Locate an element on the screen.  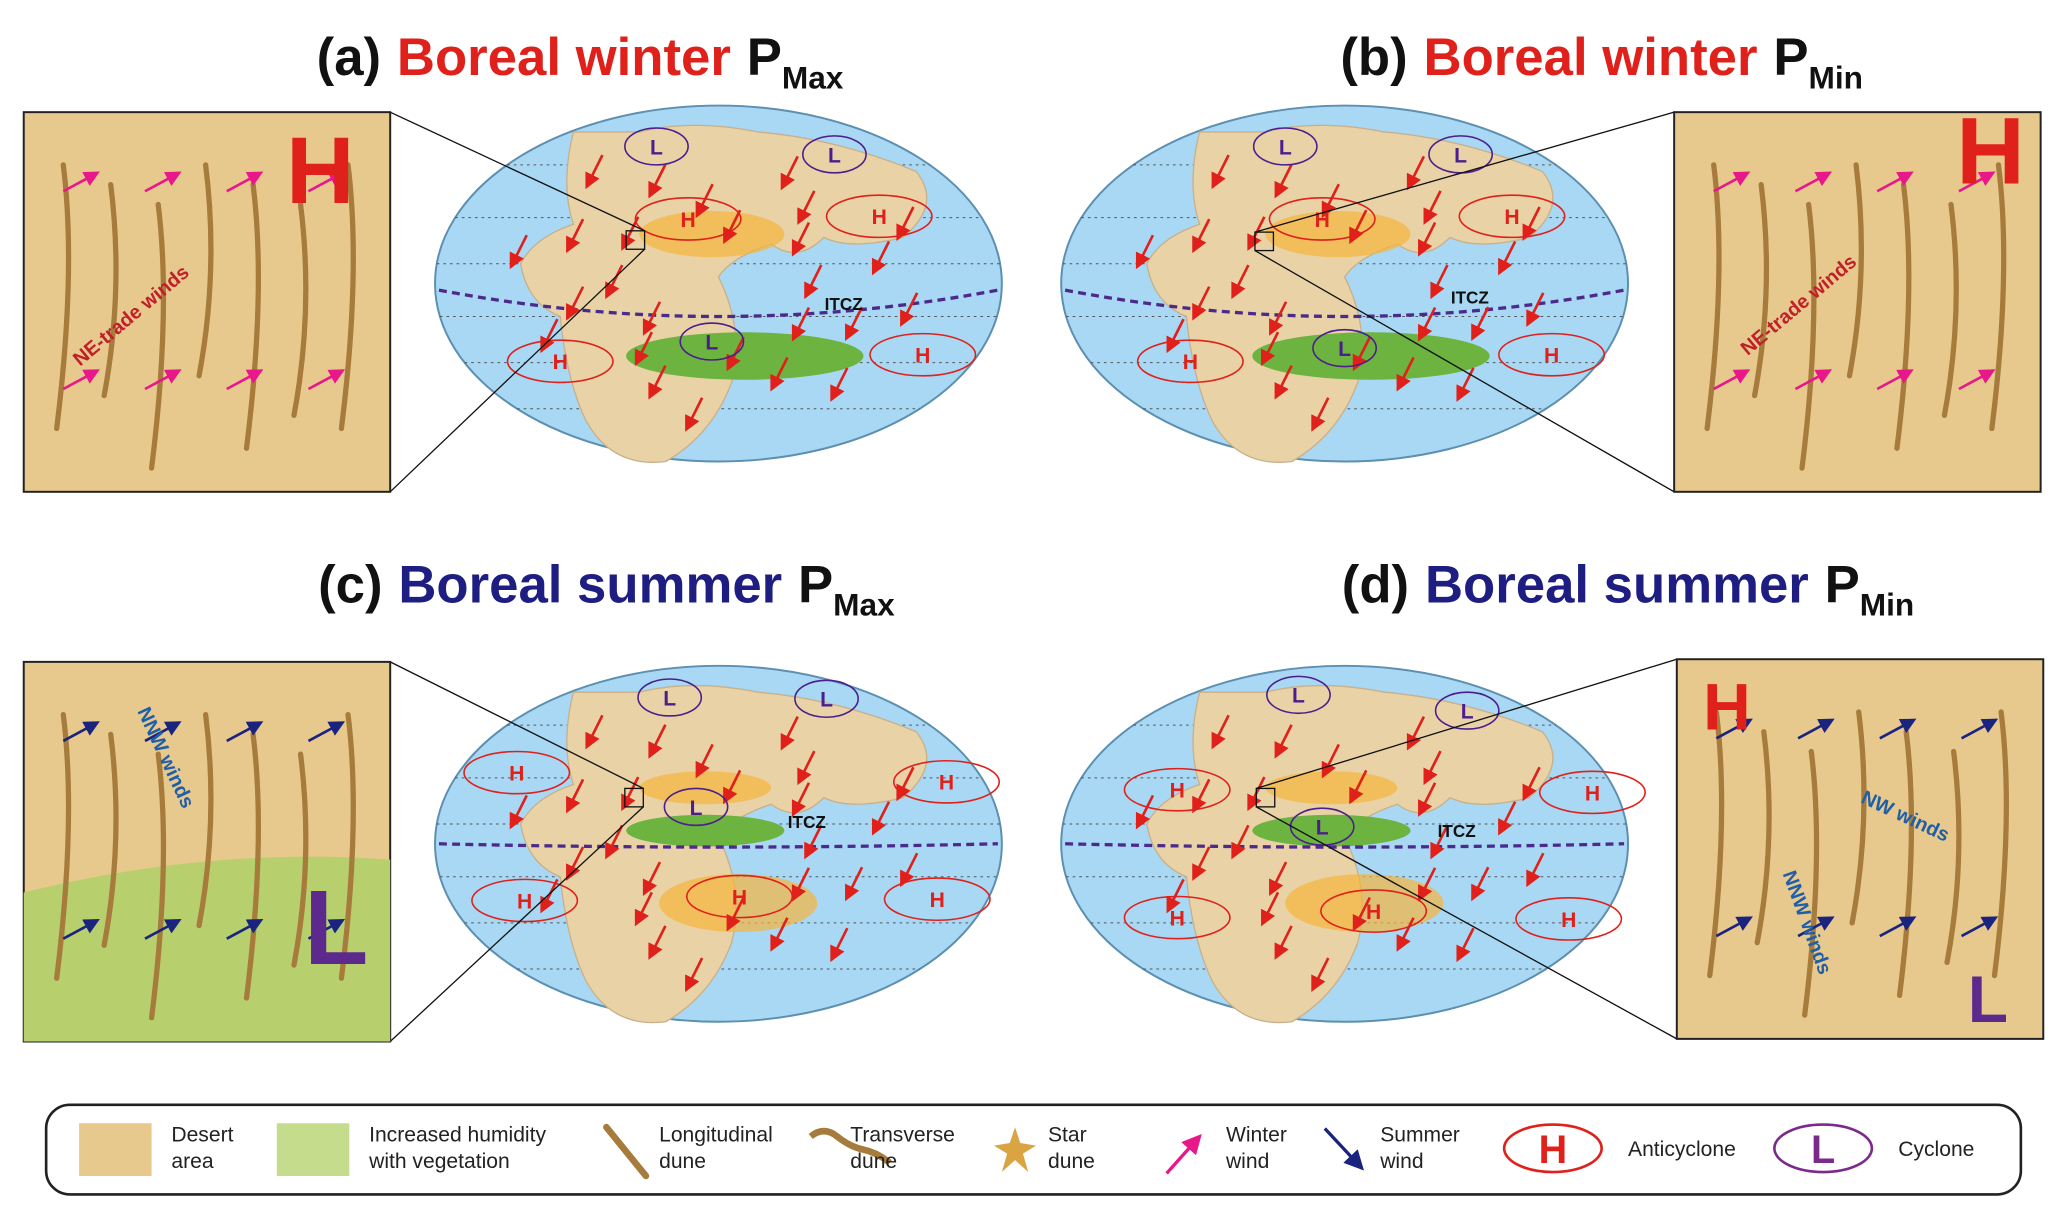
legend-label: Summer is located at coordinates (1420, 1135).